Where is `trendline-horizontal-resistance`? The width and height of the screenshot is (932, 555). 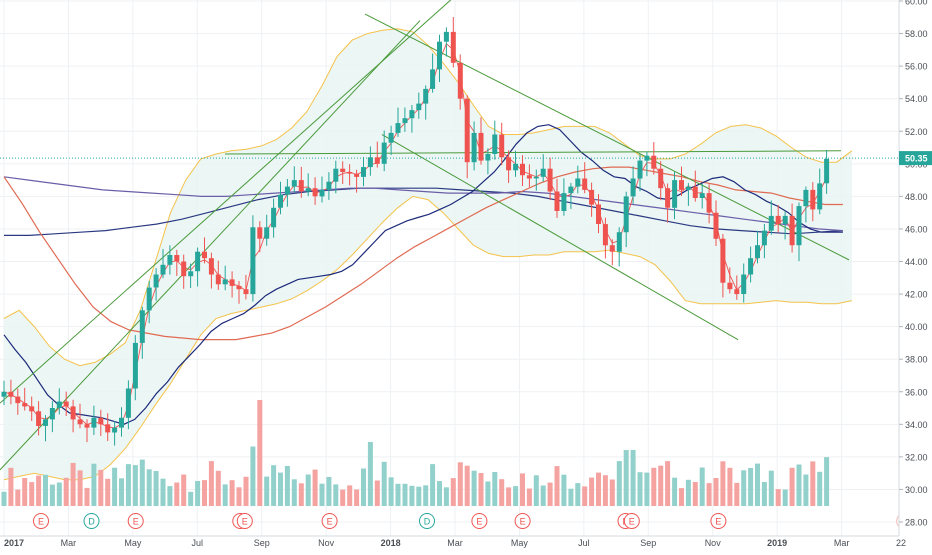 trendline-horizontal-resistance is located at coordinates (533, 152).